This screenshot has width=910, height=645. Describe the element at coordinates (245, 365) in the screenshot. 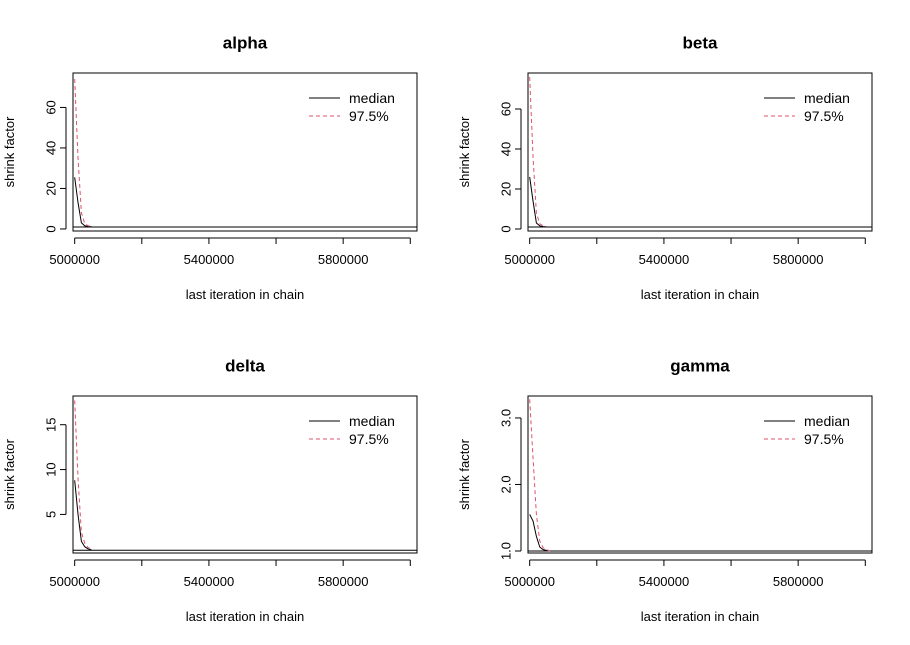

I see `panel-title: delta` at that location.